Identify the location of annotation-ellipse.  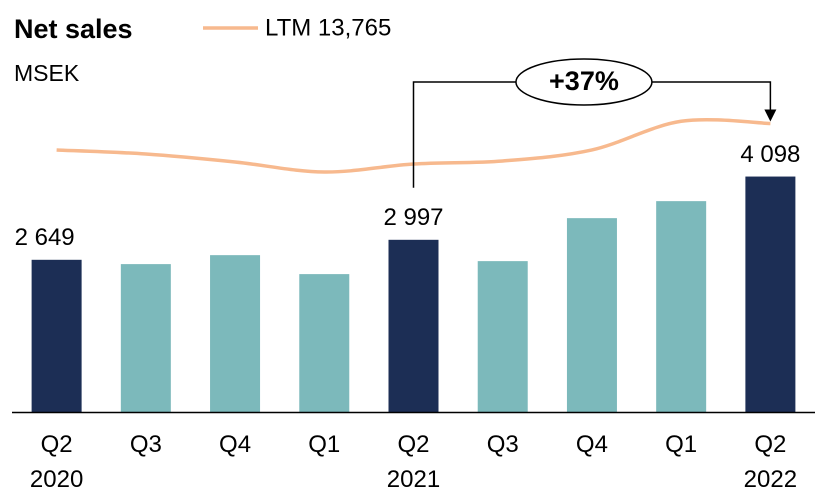
(584, 82).